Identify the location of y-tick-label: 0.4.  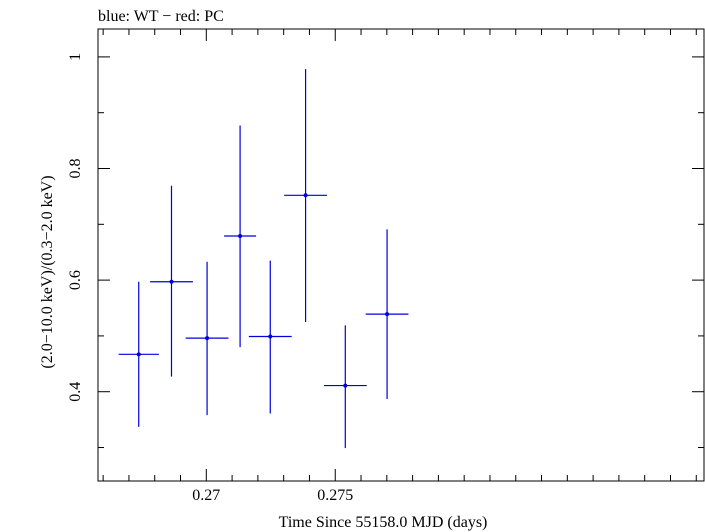
(75, 392).